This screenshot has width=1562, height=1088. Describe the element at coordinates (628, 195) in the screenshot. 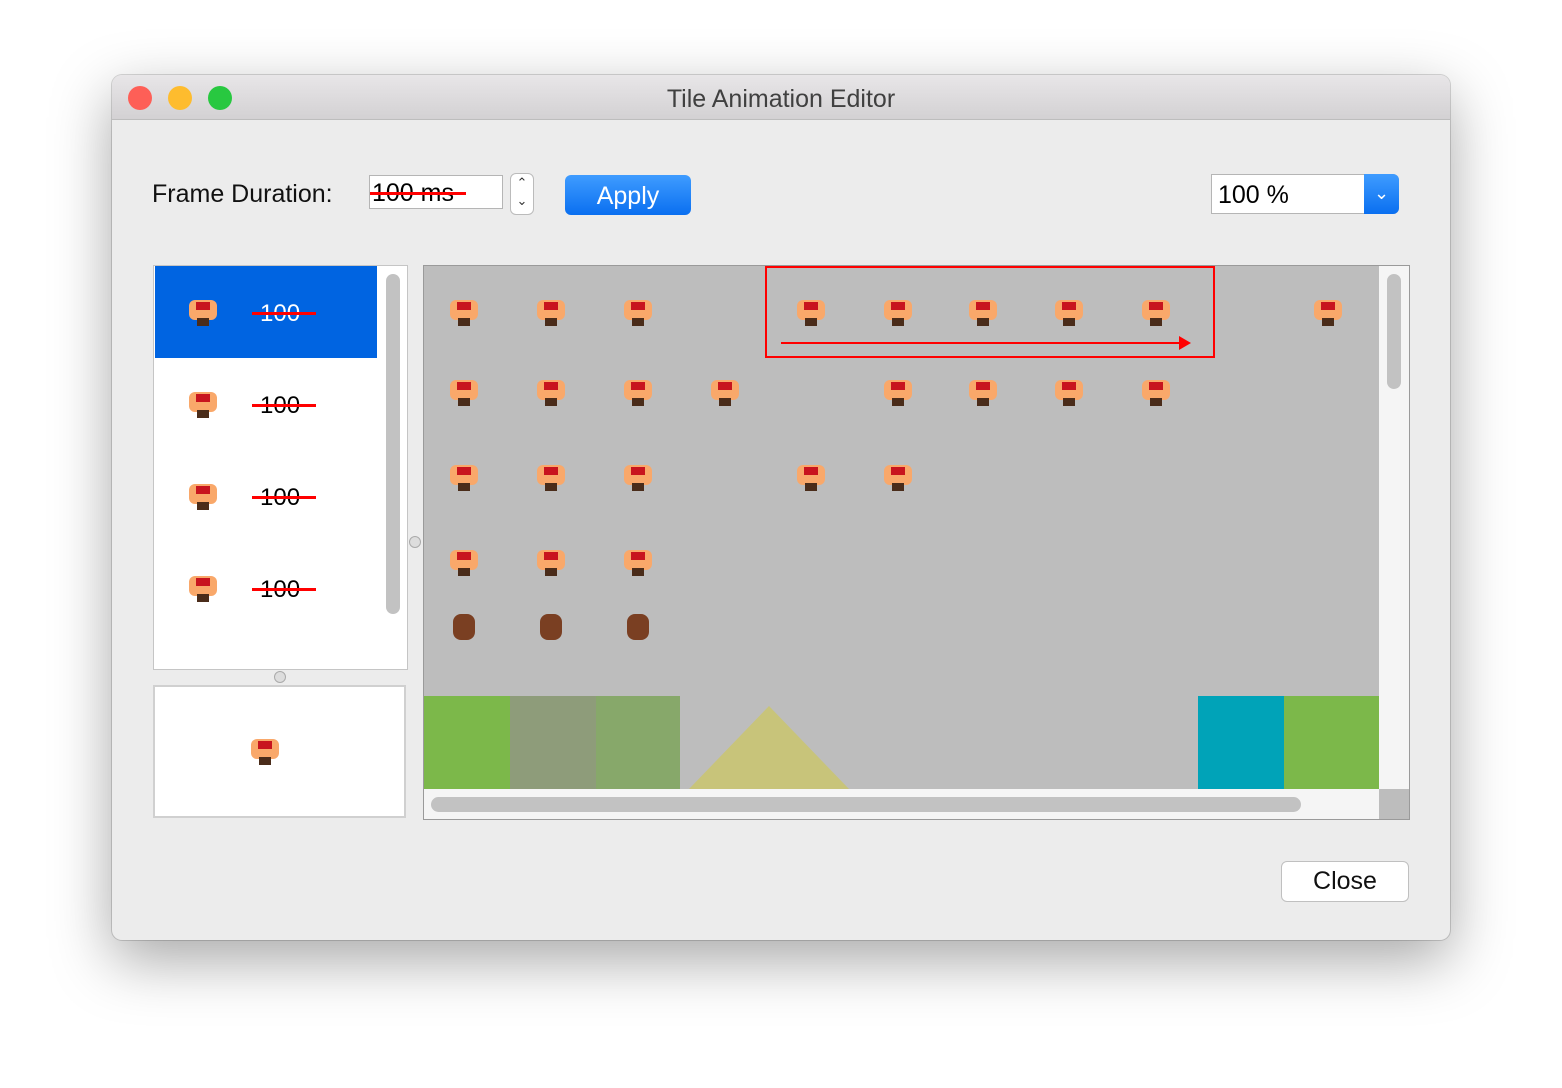

I see `apply-button: Apply` at that location.